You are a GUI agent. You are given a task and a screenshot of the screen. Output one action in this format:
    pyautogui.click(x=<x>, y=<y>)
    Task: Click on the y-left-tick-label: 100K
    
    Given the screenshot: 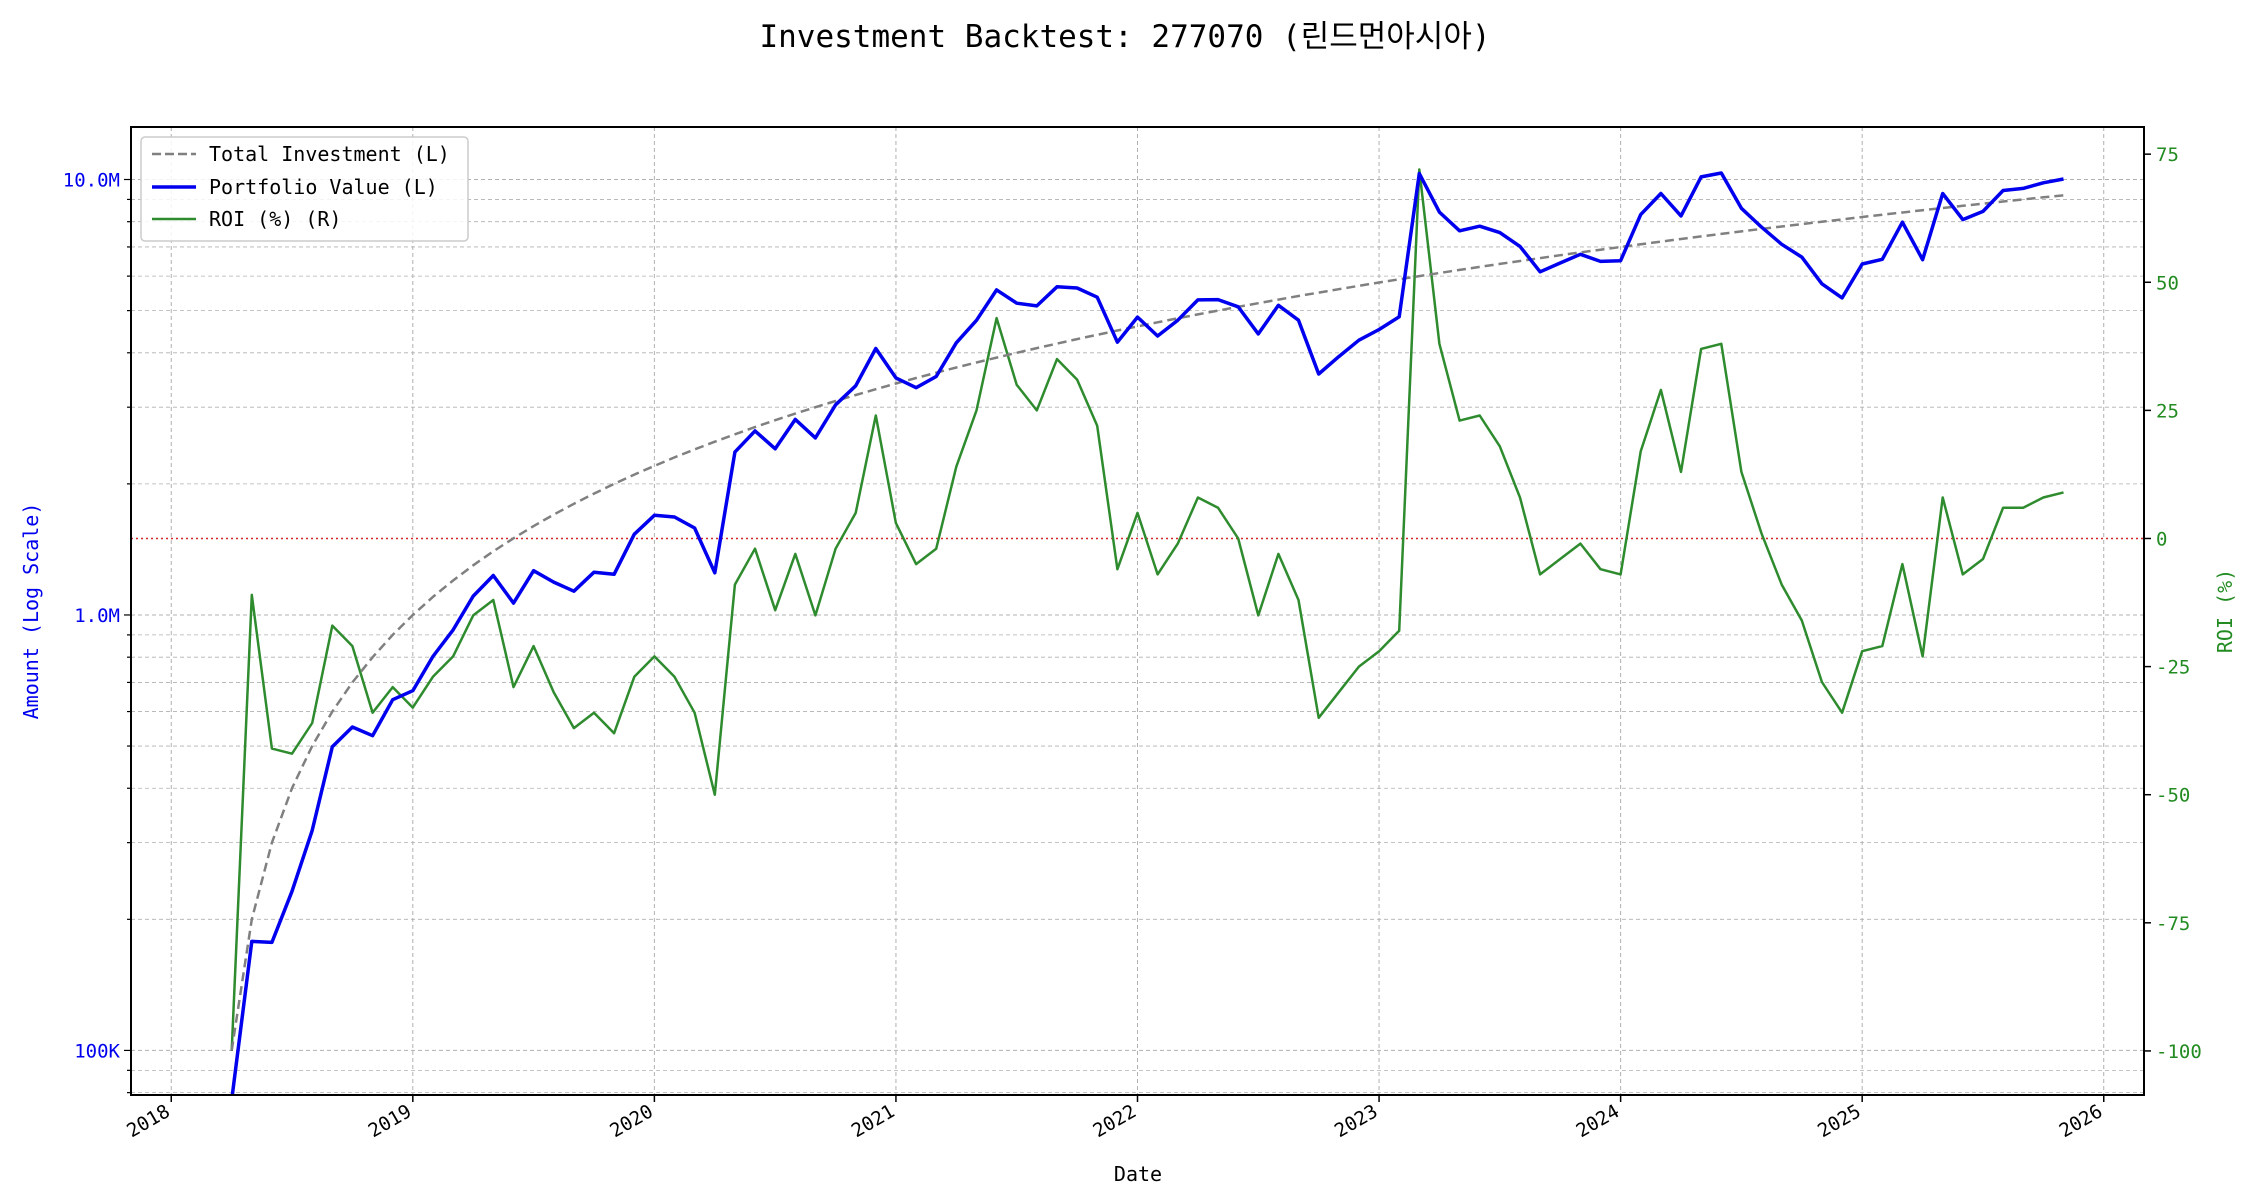 What is the action you would take?
    pyautogui.click(x=97, y=1051)
    